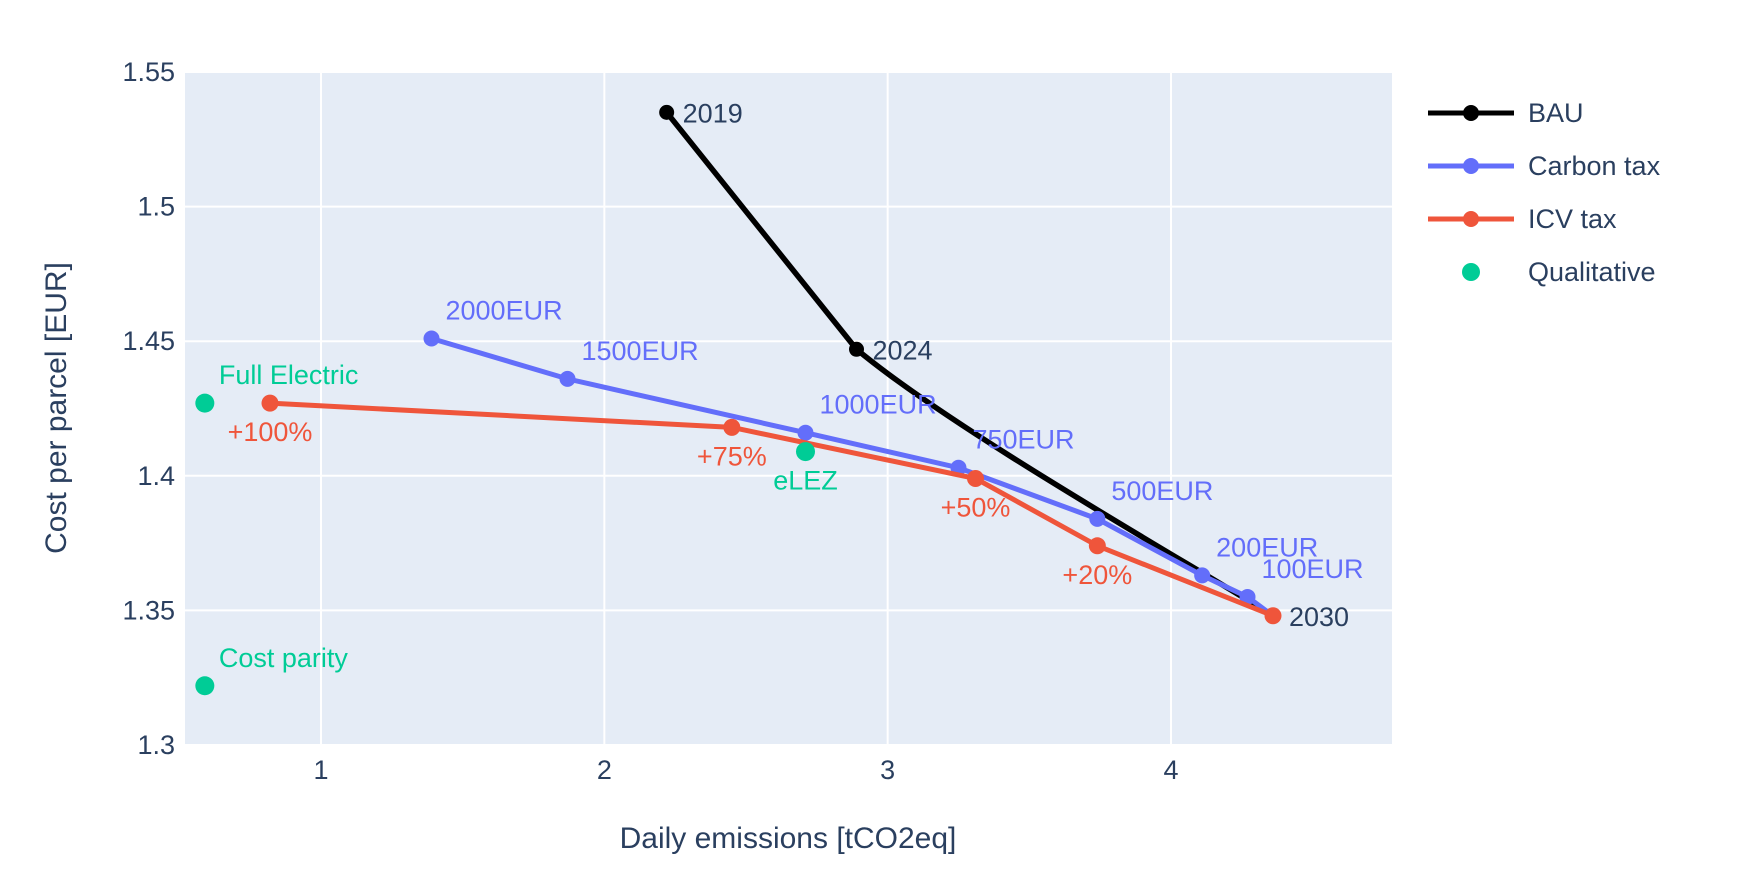 This screenshot has height=880, width=1740. I want to click on point-label: +20%, so click(1097, 575).